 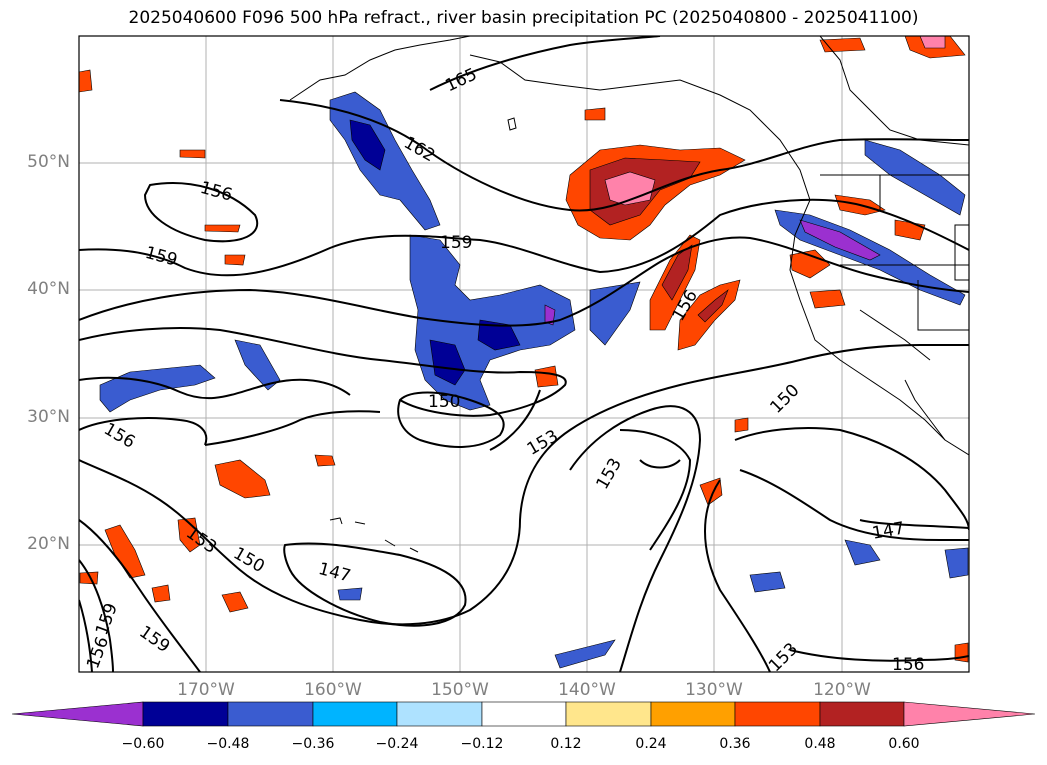 What do you see at coordinates (367, 145) in the screenshot?
I see `neg-region-aleutian-core` at bounding box center [367, 145].